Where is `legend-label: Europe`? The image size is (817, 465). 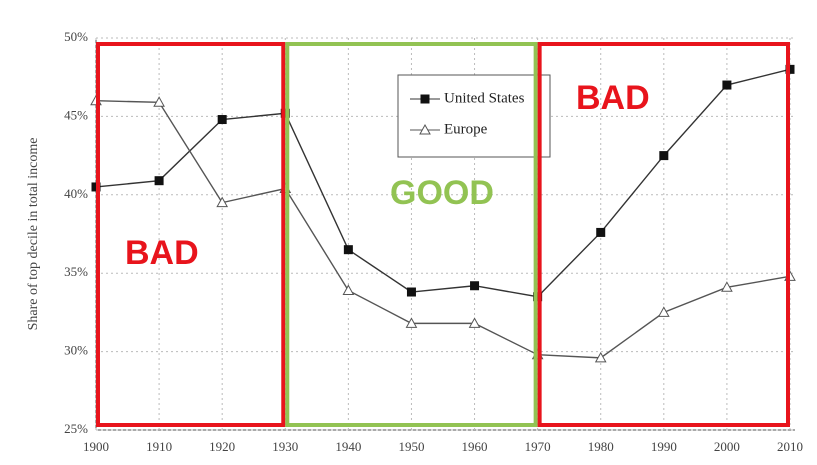
legend-label: Europe is located at coordinates (466, 129).